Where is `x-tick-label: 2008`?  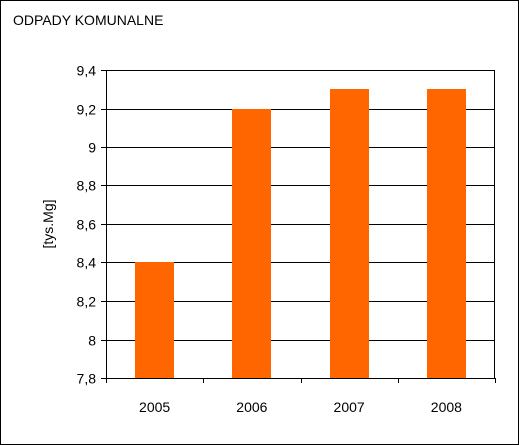 x-tick-label: 2008 is located at coordinates (446, 407).